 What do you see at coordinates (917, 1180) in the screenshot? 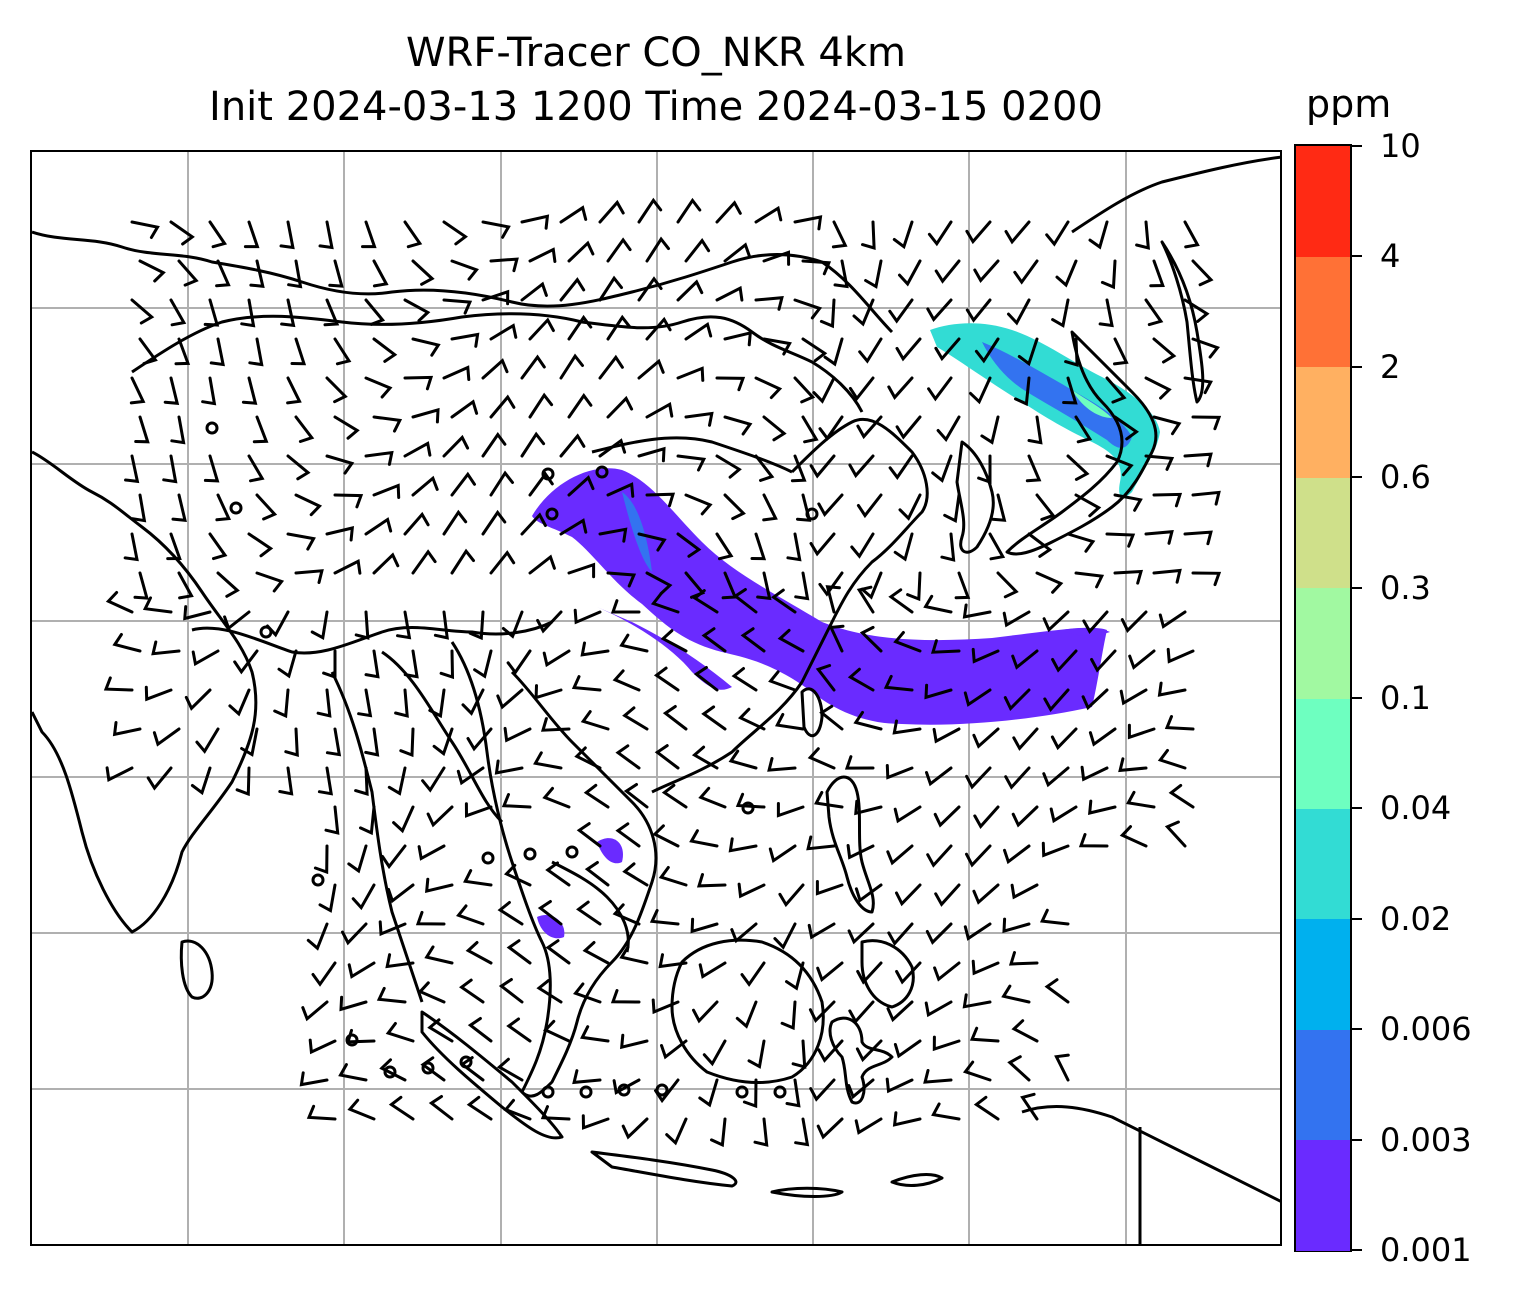
I see `coast-timor` at bounding box center [917, 1180].